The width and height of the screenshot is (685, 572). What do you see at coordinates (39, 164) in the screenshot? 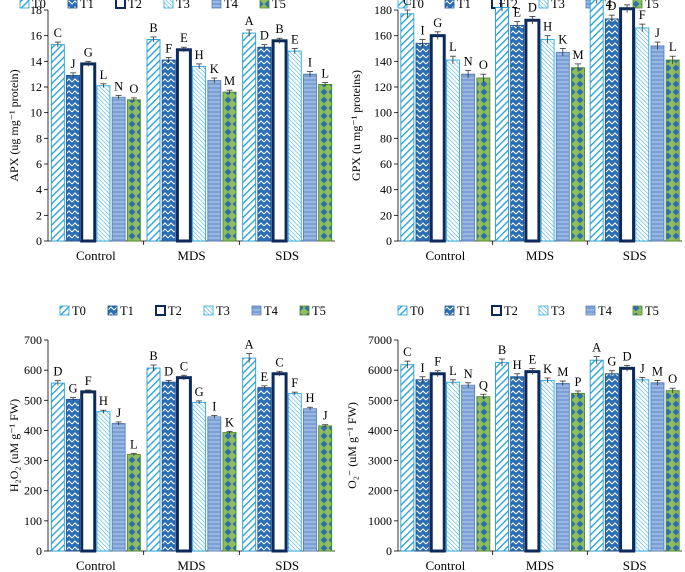
I see `y-tick-label: 6` at bounding box center [39, 164].